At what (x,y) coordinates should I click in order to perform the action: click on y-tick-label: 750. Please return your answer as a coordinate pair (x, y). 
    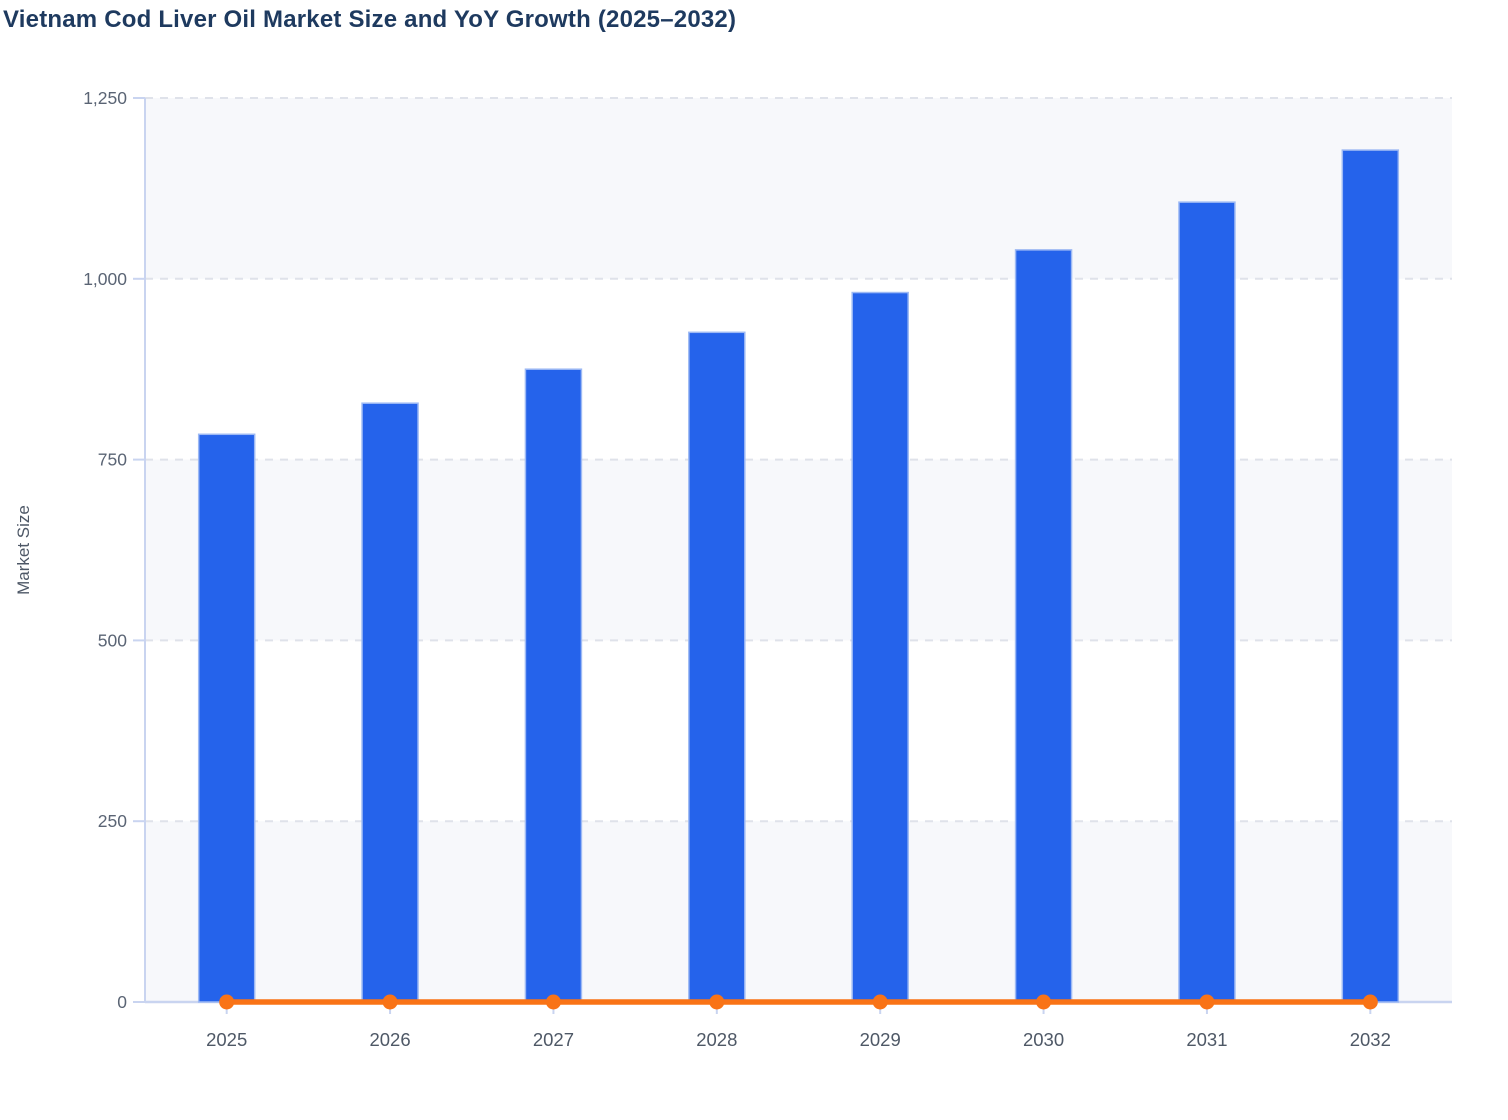
    Looking at the image, I should click on (112, 460).